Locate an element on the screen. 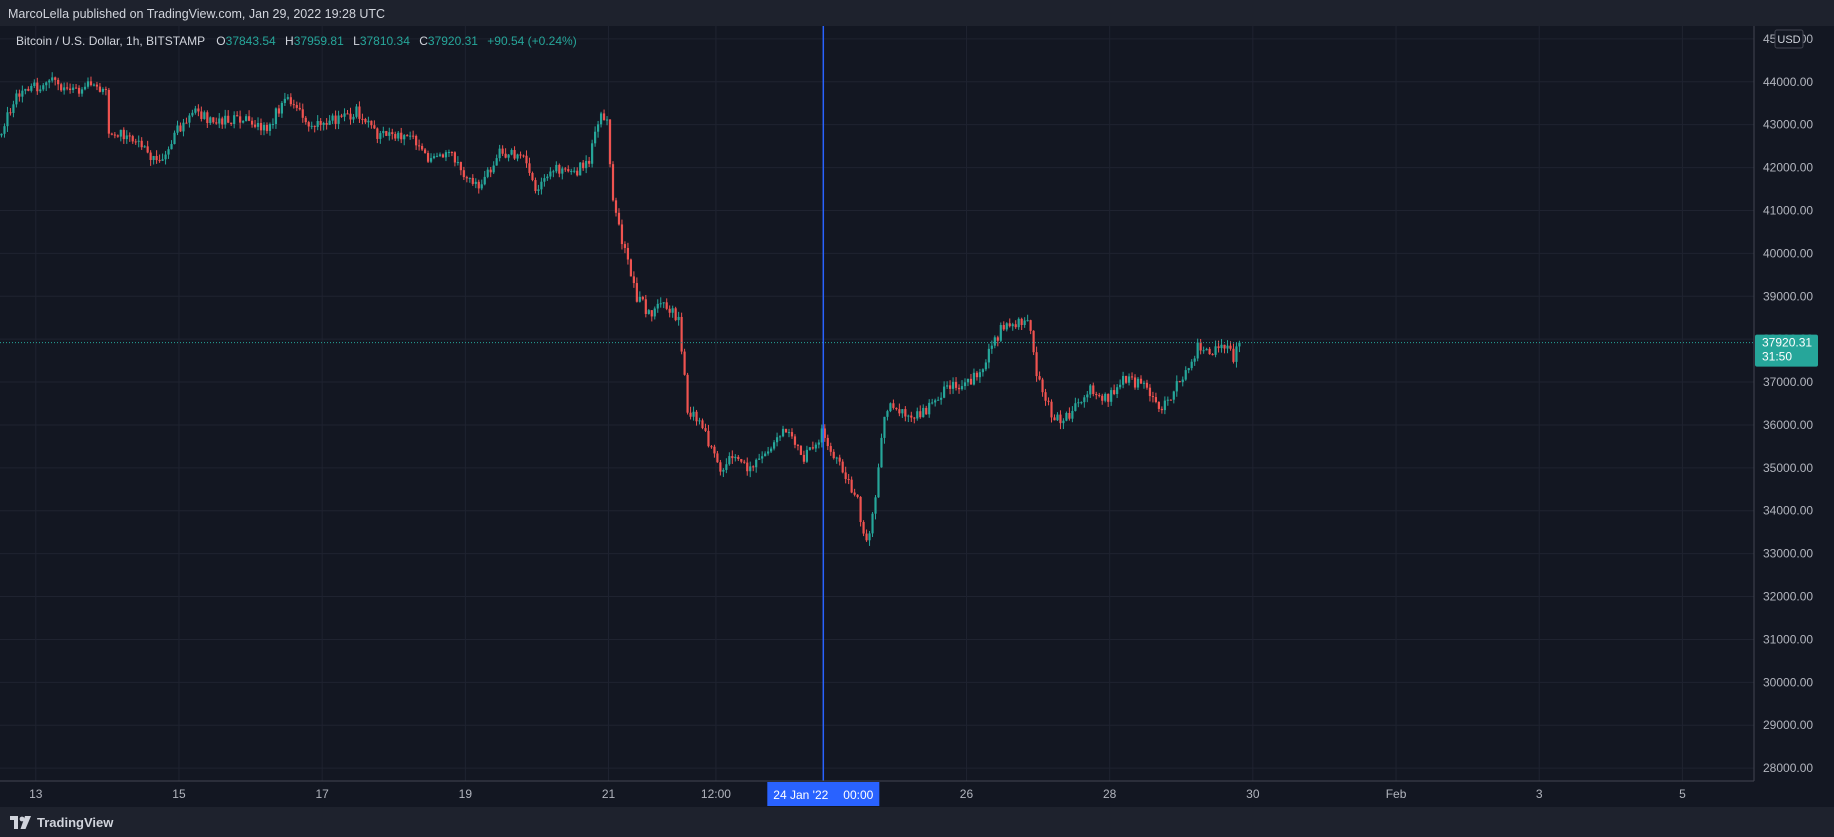 Image resolution: width=1834 pixels, height=837 pixels. time-tick-label: 26 is located at coordinates (967, 794).